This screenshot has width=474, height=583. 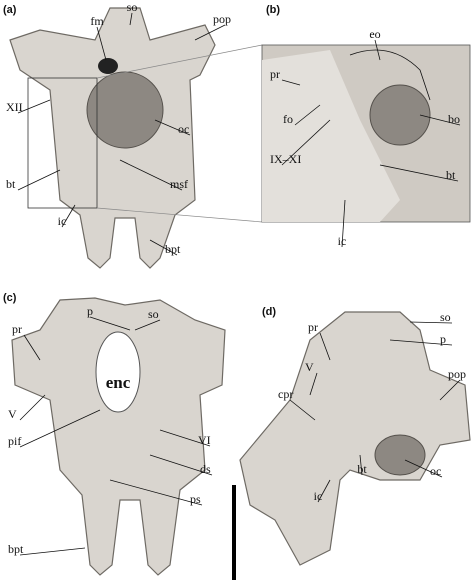 I want to click on annotation: IX–XI, so click(x=285, y=159).